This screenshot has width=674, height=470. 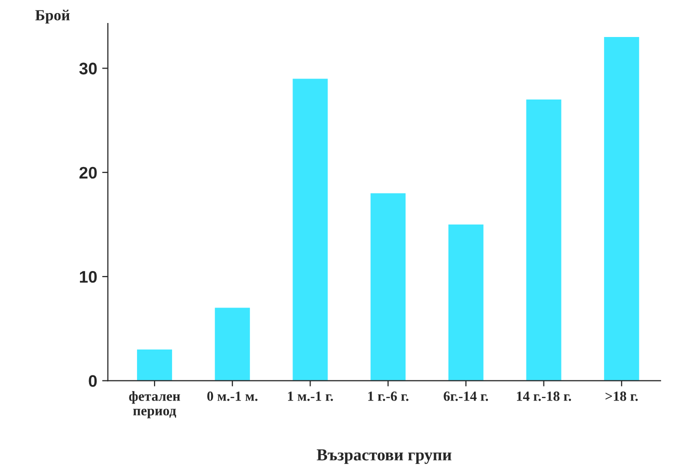 I want to click on x-axis-title: Възрастови групи, so click(x=384, y=456).